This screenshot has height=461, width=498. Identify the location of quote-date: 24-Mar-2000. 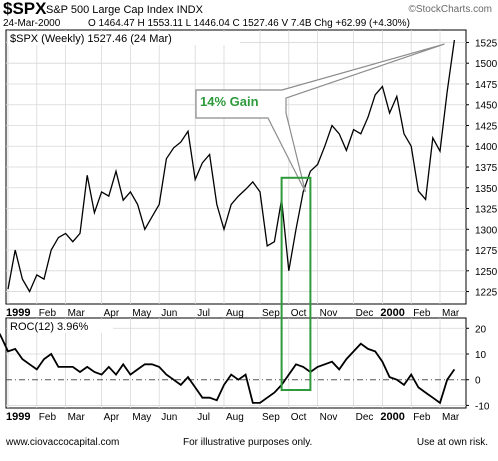
(32, 23).